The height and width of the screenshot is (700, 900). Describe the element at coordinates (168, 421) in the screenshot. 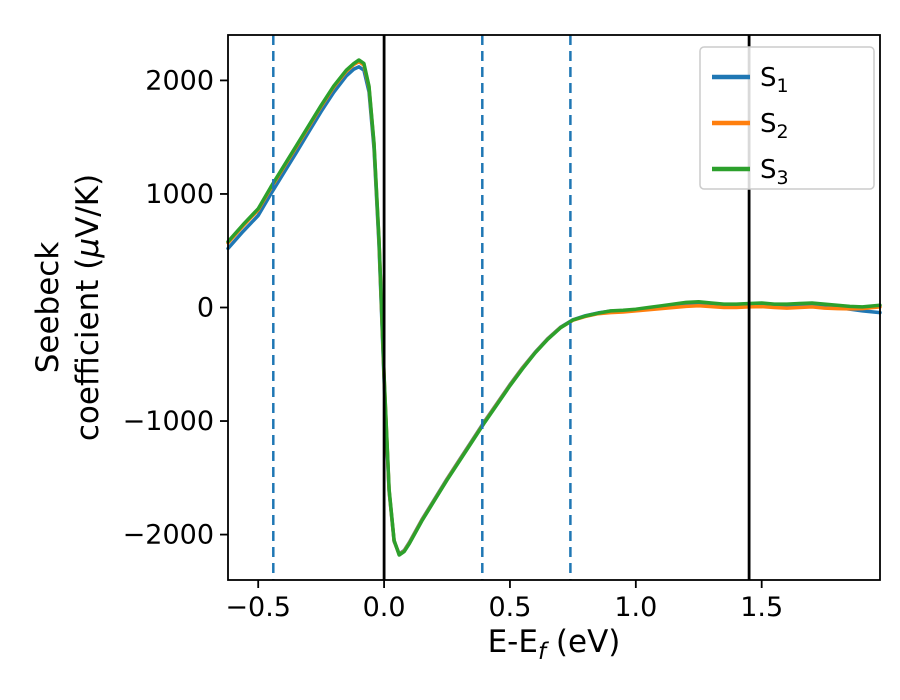

I see `y-tick-label: −1000` at that location.